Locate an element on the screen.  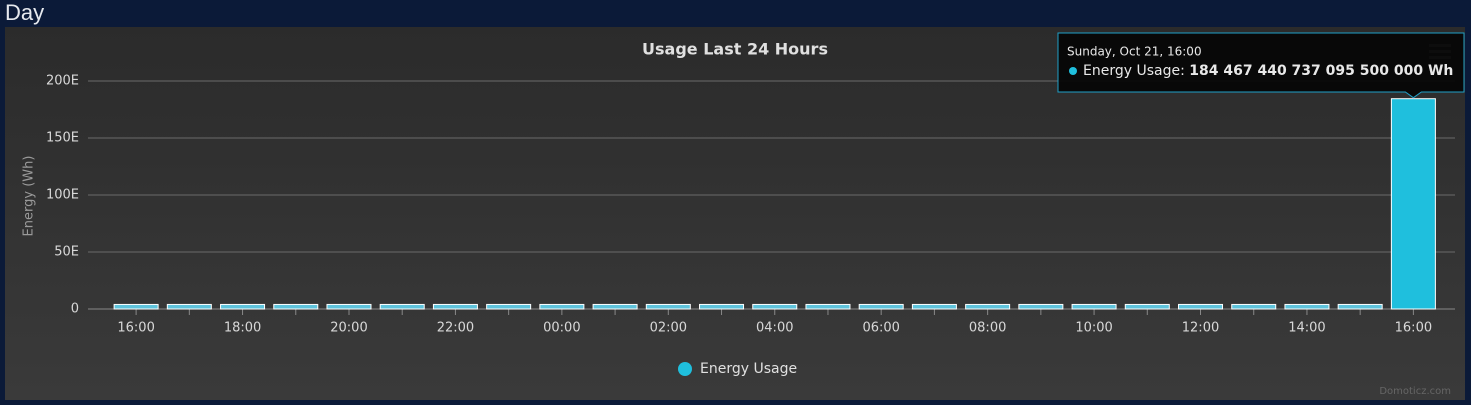
x-tick-label: 04:00 is located at coordinates (774, 328).